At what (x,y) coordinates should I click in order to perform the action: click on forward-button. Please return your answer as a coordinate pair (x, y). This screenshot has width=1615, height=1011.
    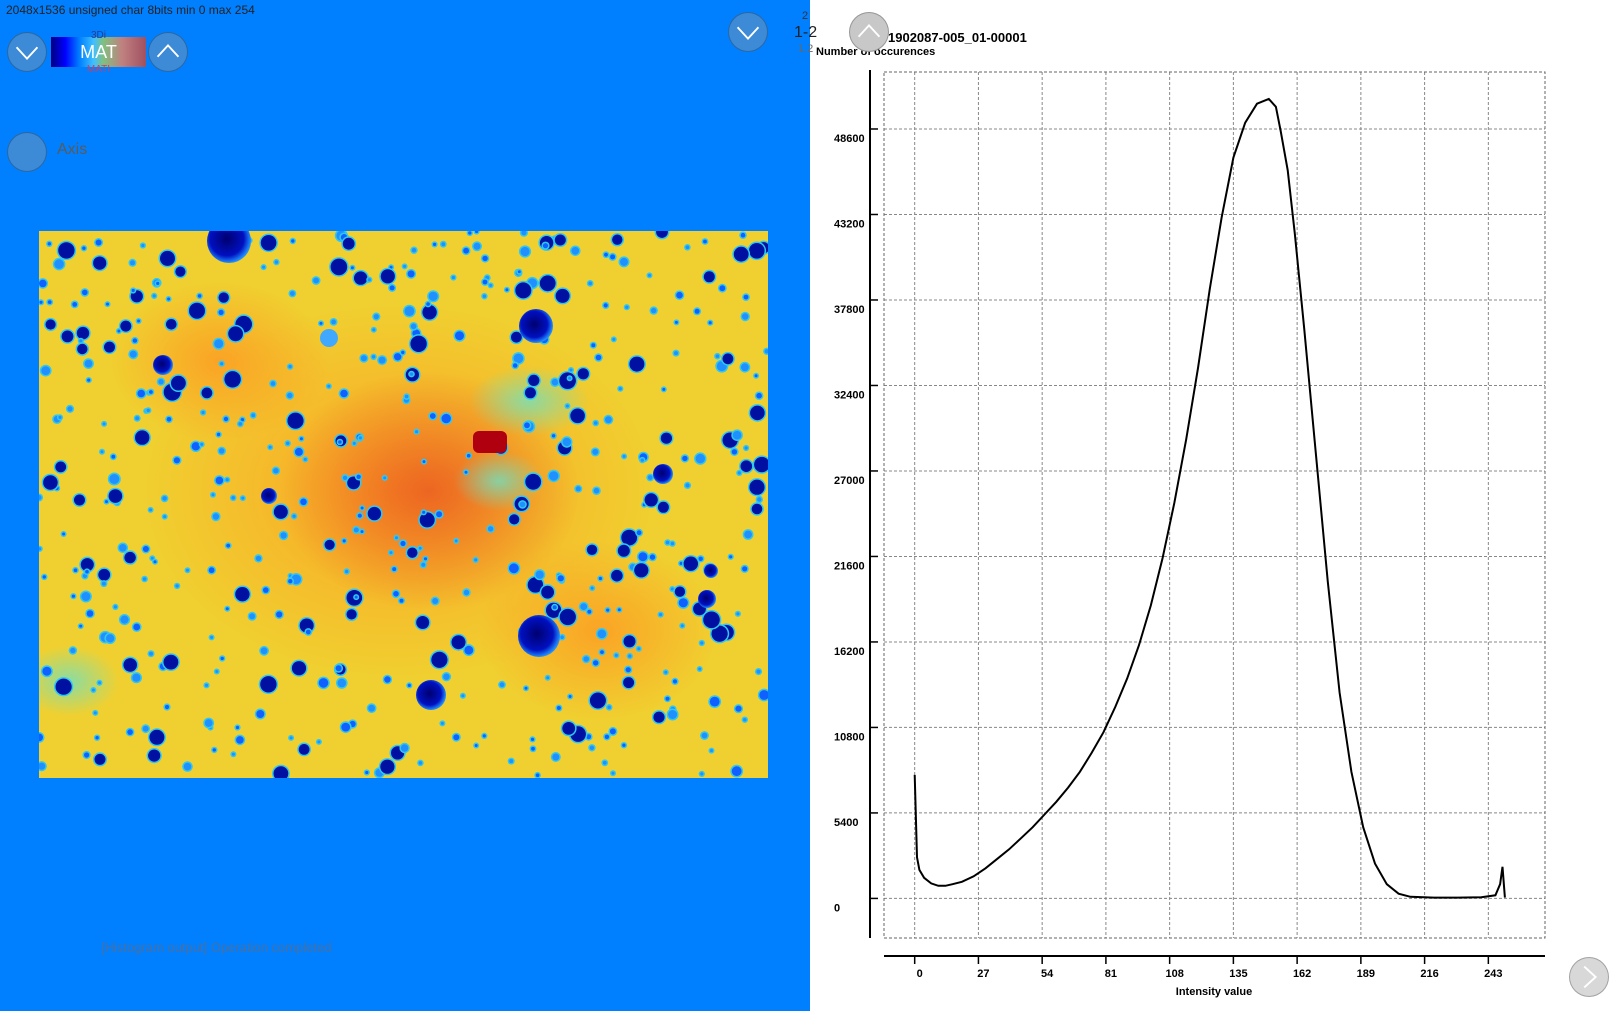
    Looking at the image, I should click on (1589, 977).